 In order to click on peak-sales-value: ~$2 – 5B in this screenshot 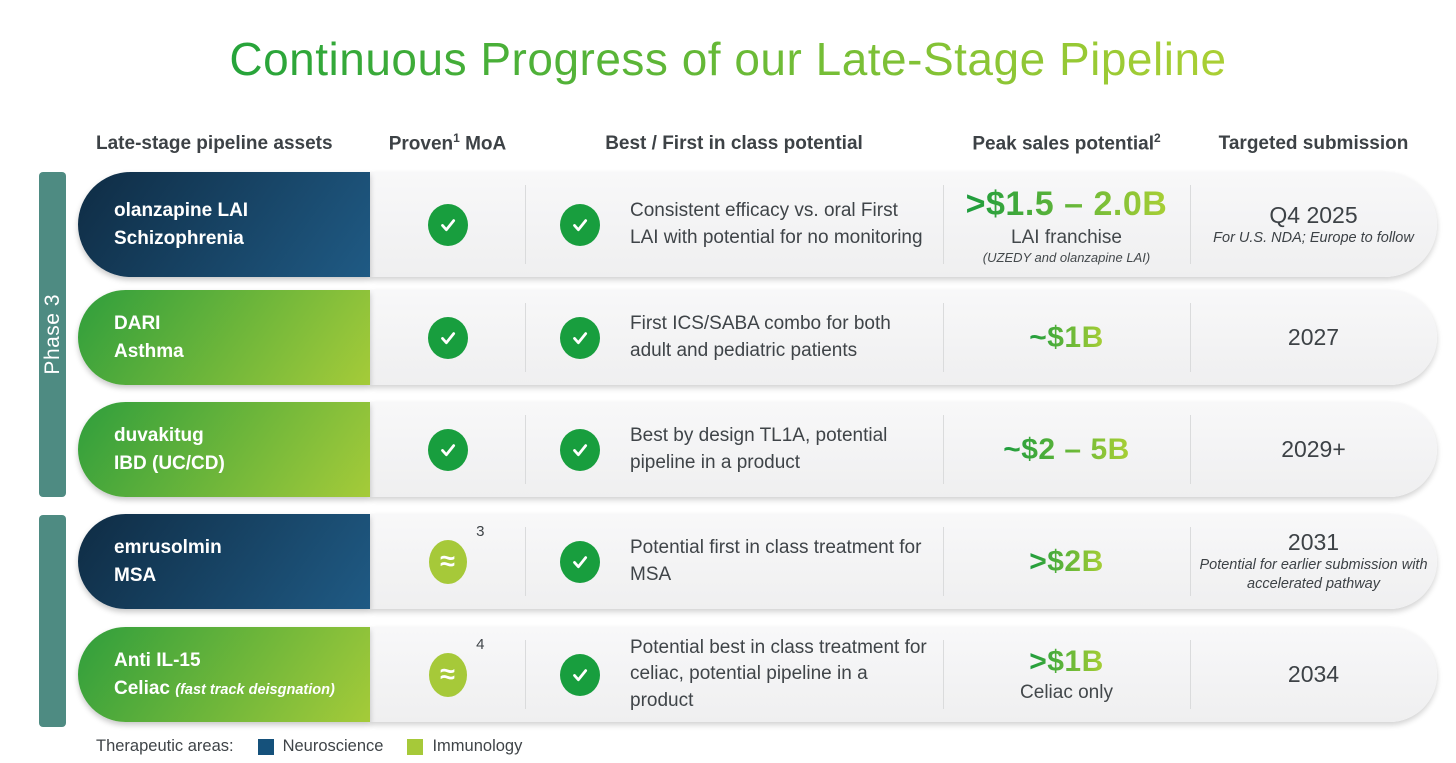, I will do `click(1066, 449)`.